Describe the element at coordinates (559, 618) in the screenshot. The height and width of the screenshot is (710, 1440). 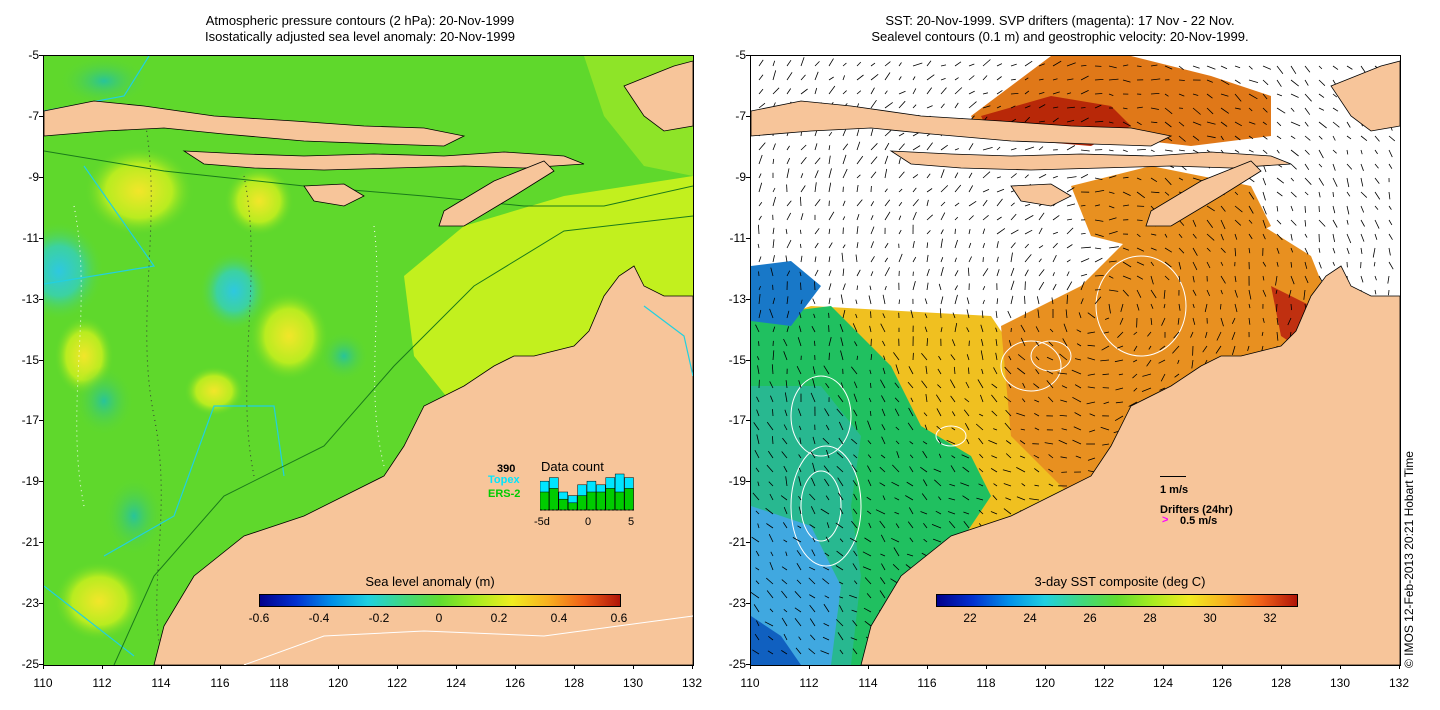
I see `colorbar-tick-label: 0.4` at that location.